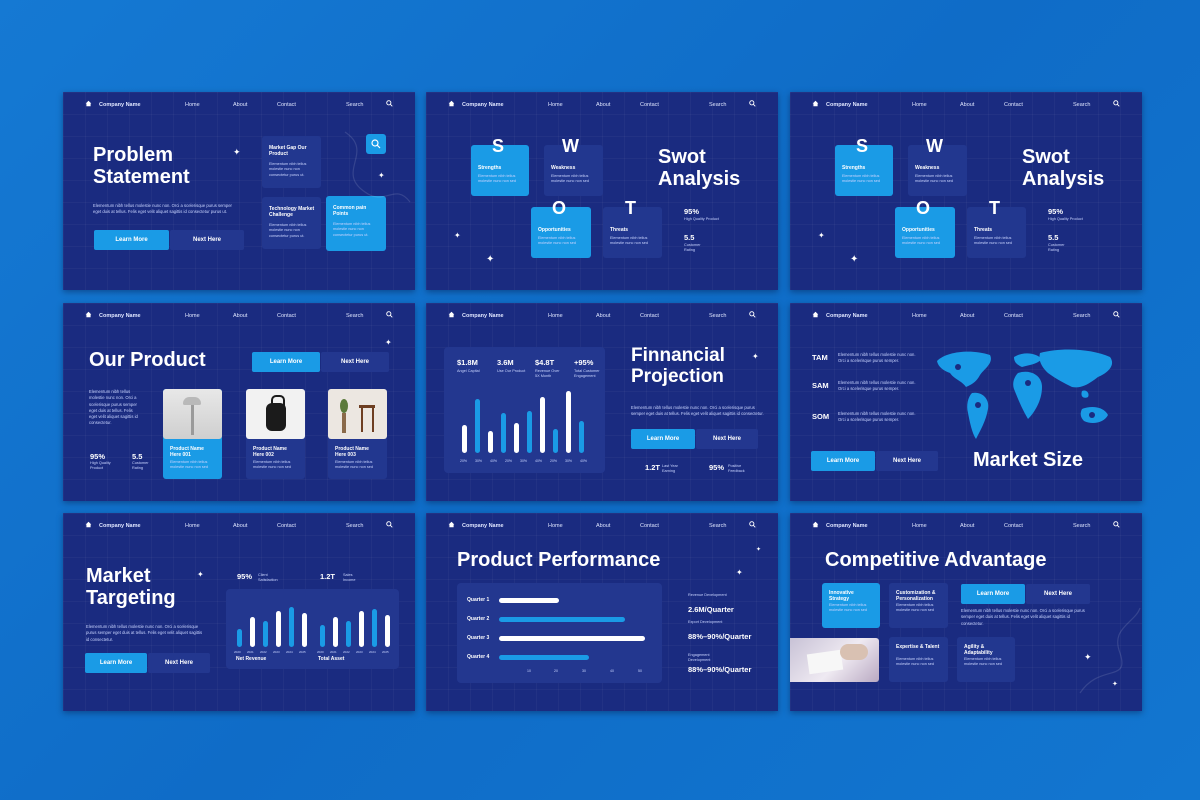  What do you see at coordinates (584, 362) in the screenshot?
I see `kpi-value: +95%` at bounding box center [584, 362].